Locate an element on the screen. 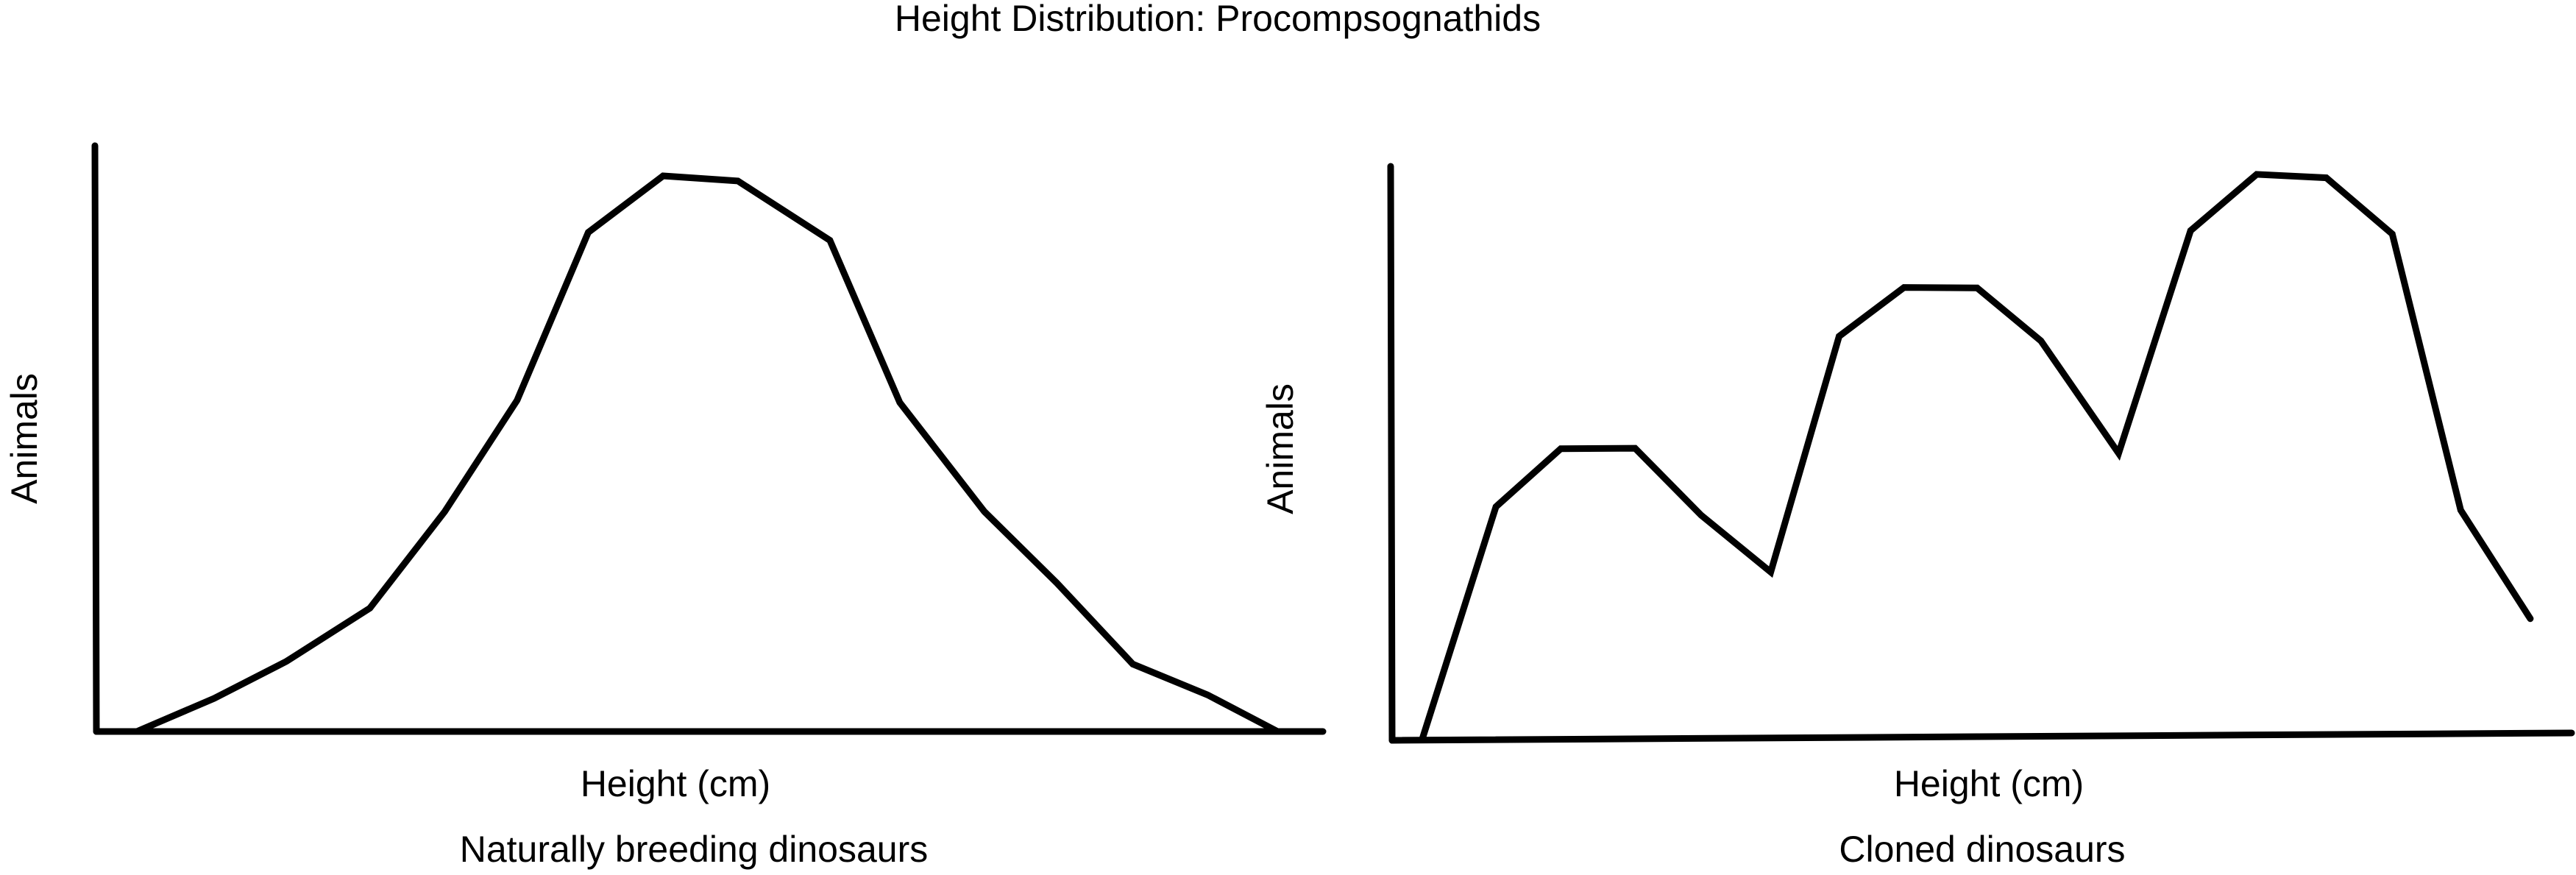 This screenshot has width=2576, height=875. caption-natural: Naturally breeding dinosaurs is located at coordinates (694, 849).